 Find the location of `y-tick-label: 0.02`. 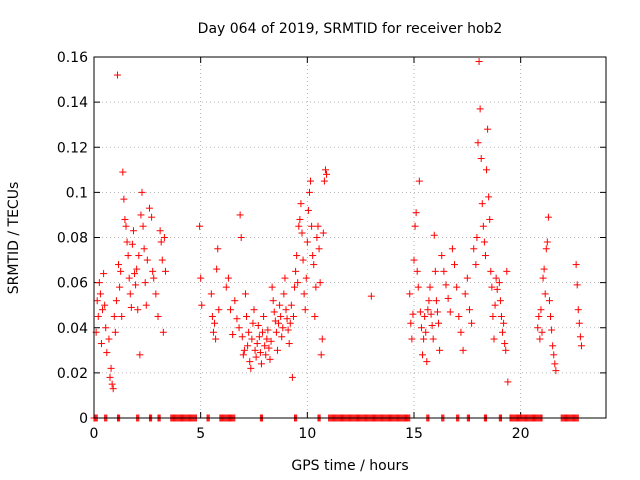

y-tick-label: 0.02 is located at coordinates (72, 374).